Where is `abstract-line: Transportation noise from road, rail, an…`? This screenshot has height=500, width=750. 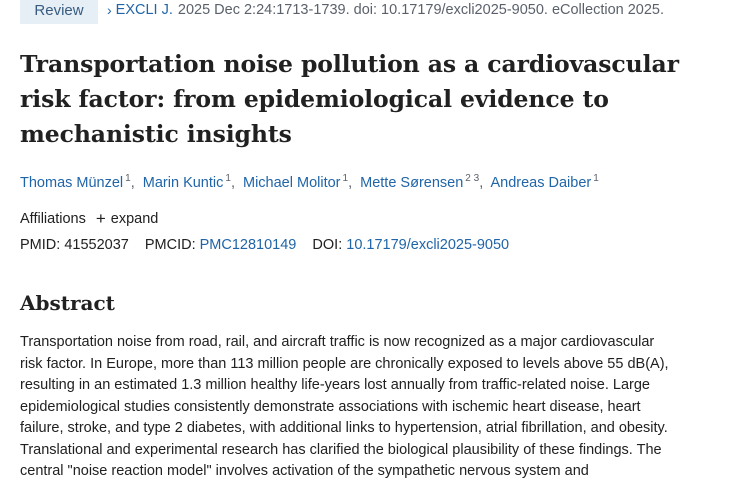 abstract-line: Transportation noise from road, rail, an… is located at coordinates (337, 342).